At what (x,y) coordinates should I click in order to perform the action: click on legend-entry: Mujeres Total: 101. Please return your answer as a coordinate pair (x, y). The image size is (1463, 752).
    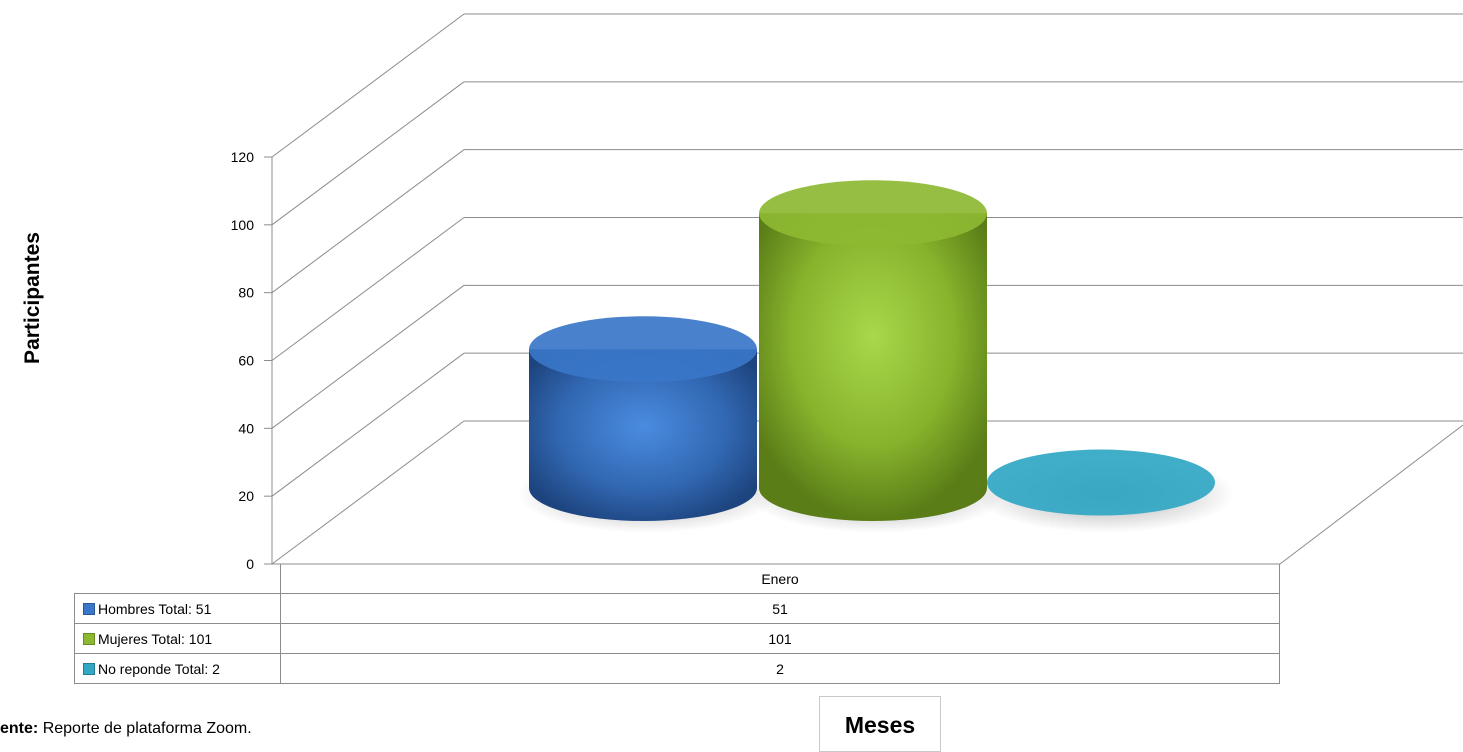
    Looking at the image, I should click on (177, 638).